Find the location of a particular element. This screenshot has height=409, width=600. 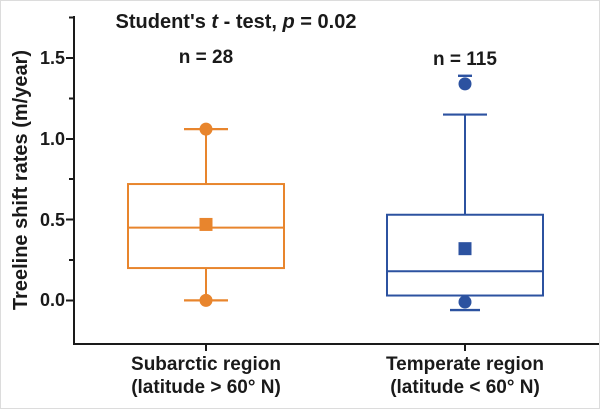

box-subarctic is located at coordinates (206, 226).